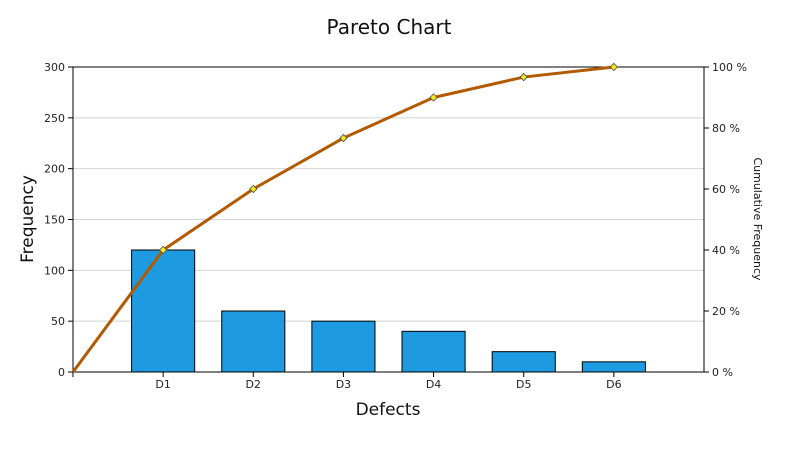 This screenshot has width=800, height=450. I want to click on y2-tick-label: 80 %, so click(726, 128).